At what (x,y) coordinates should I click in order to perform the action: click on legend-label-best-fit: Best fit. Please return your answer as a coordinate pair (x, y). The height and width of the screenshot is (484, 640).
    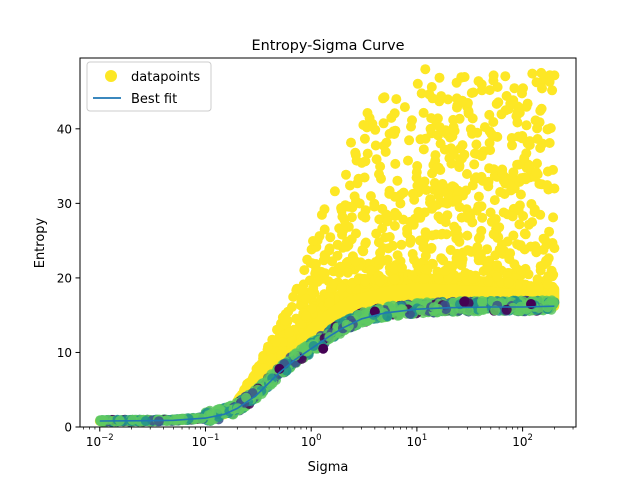
    Looking at the image, I should click on (154, 99).